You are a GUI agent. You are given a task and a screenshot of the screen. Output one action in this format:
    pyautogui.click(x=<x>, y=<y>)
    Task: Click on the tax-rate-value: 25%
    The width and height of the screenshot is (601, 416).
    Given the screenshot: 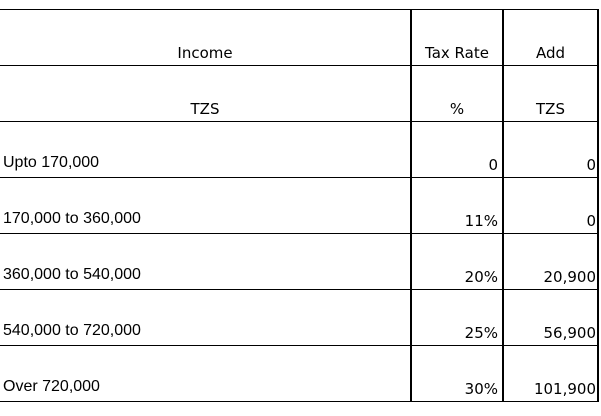 What is the action you would take?
    pyautogui.click(x=481, y=333)
    